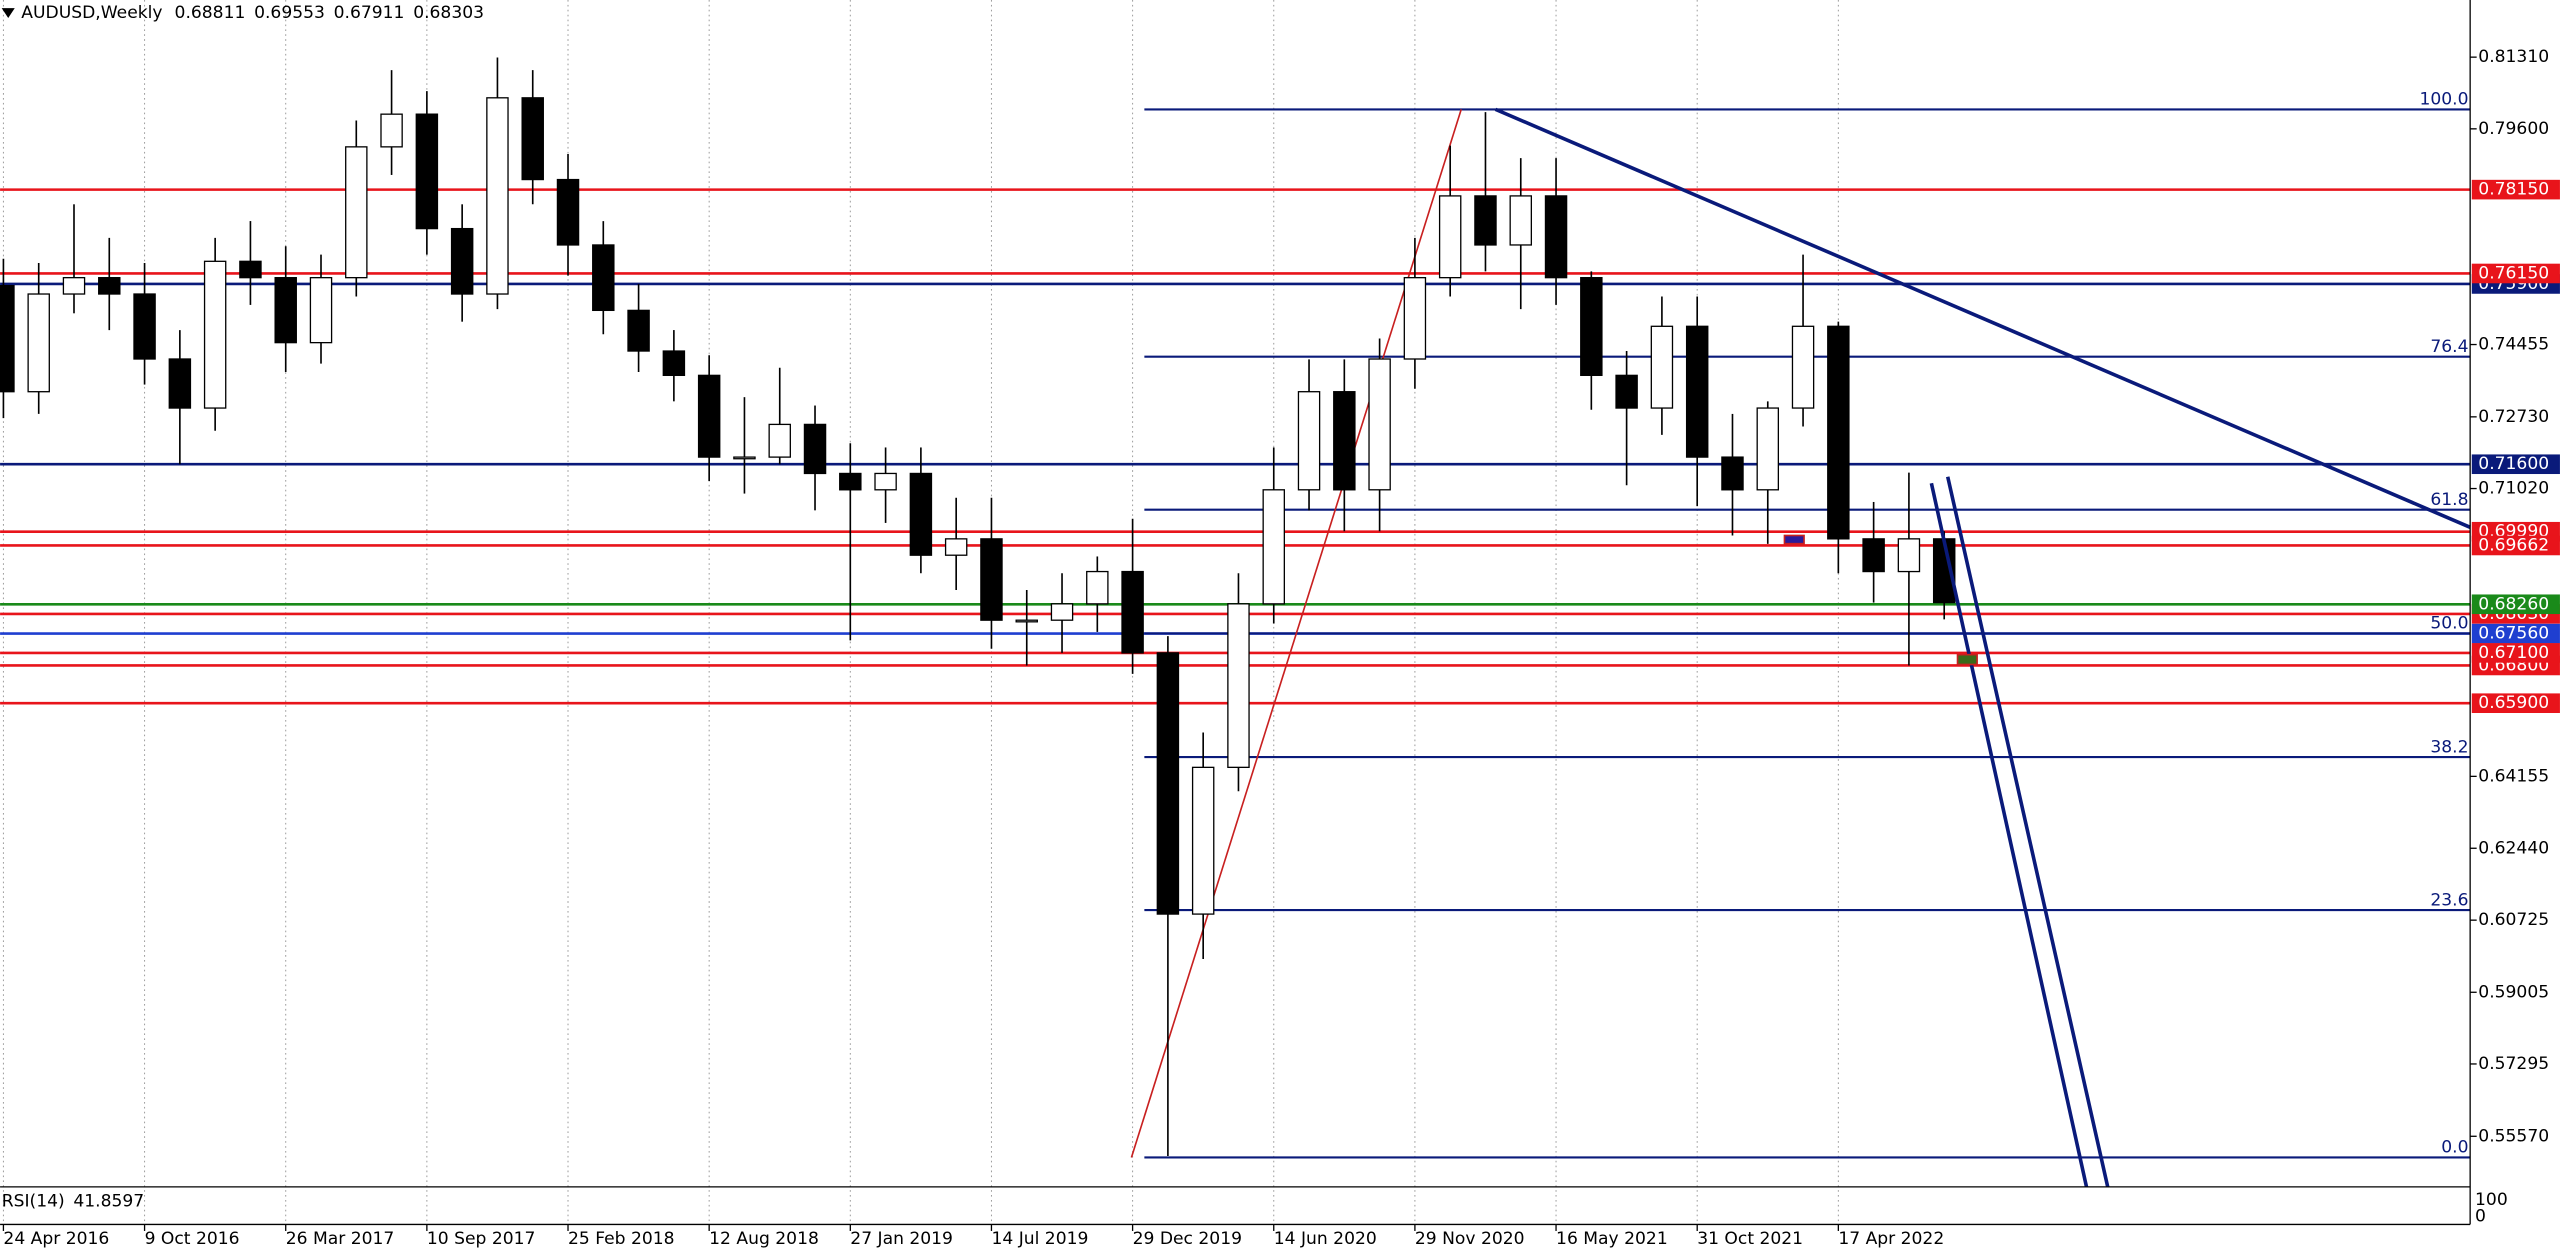 This screenshot has width=2560, height=1253. Describe the element at coordinates (1982, 318) in the screenshot. I see `trend-line` at that location.